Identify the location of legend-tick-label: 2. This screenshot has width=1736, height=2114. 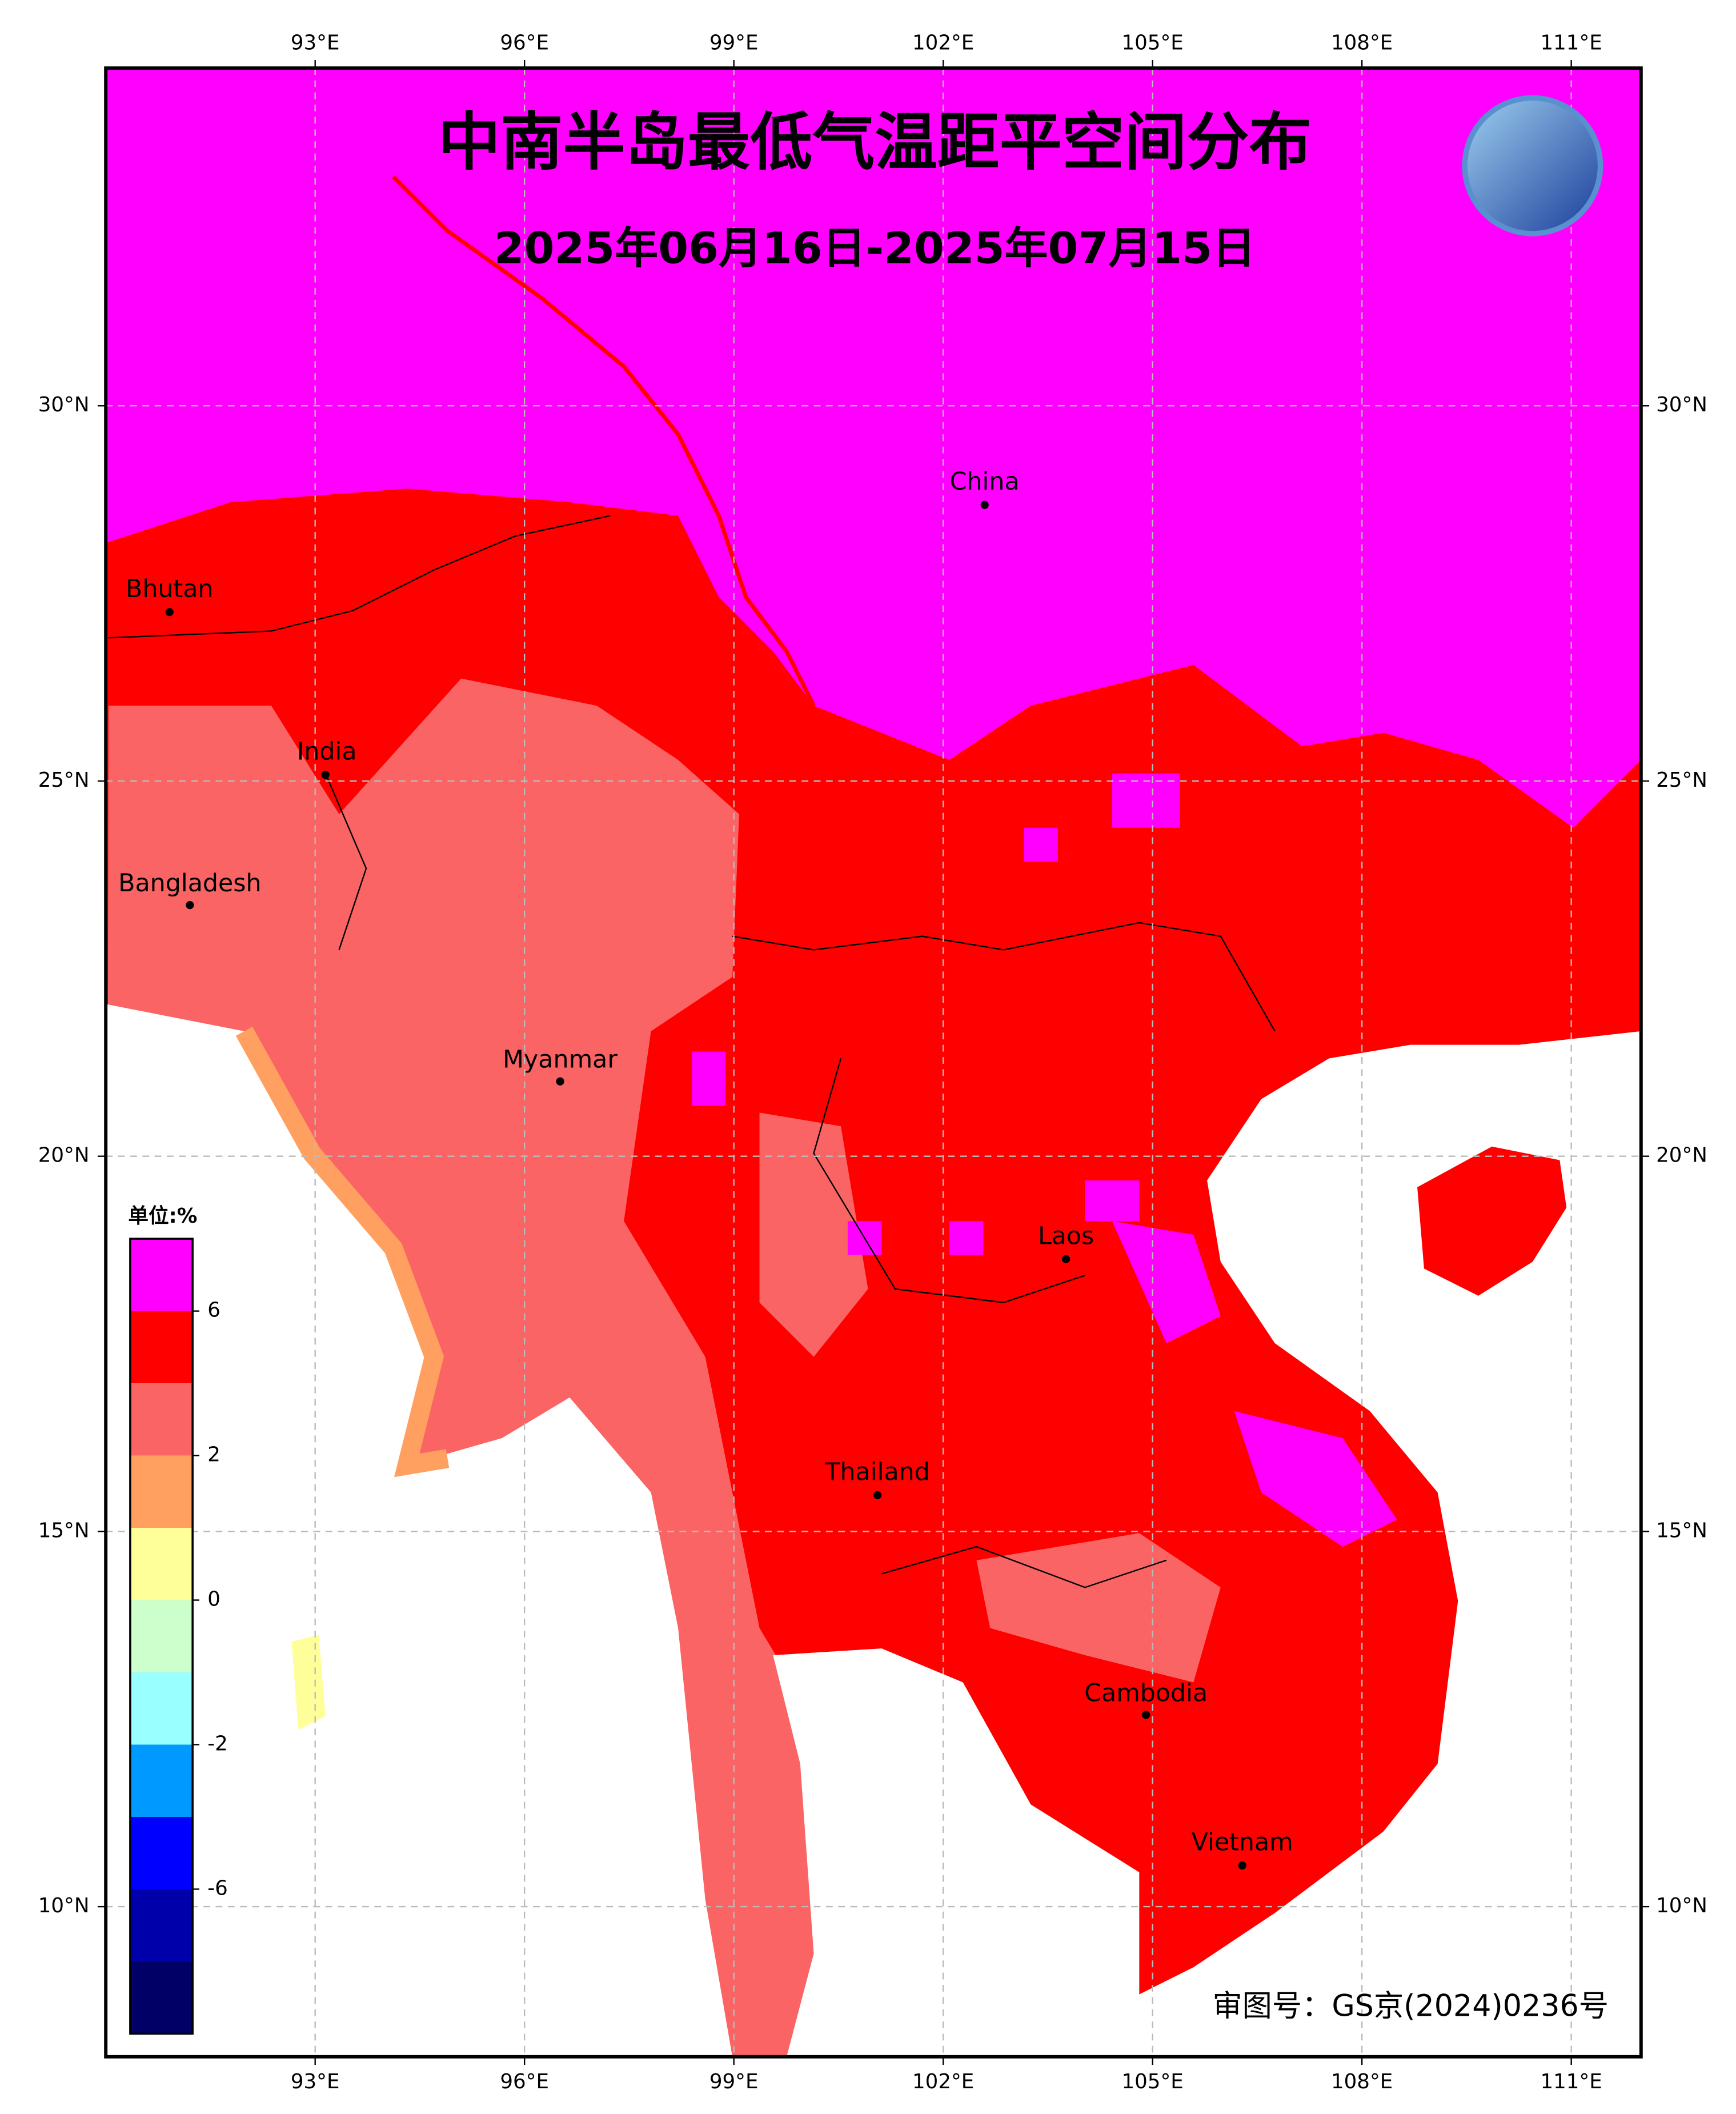
(213, 1455).